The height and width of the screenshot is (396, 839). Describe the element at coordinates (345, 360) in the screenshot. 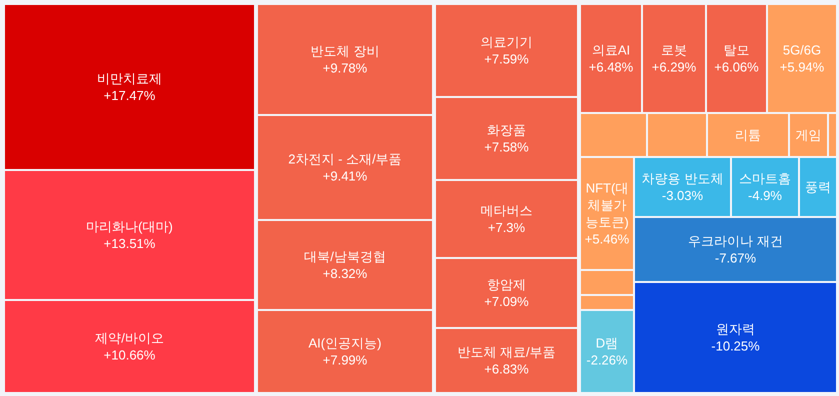

I see `data-label: +7.99%` at that location.